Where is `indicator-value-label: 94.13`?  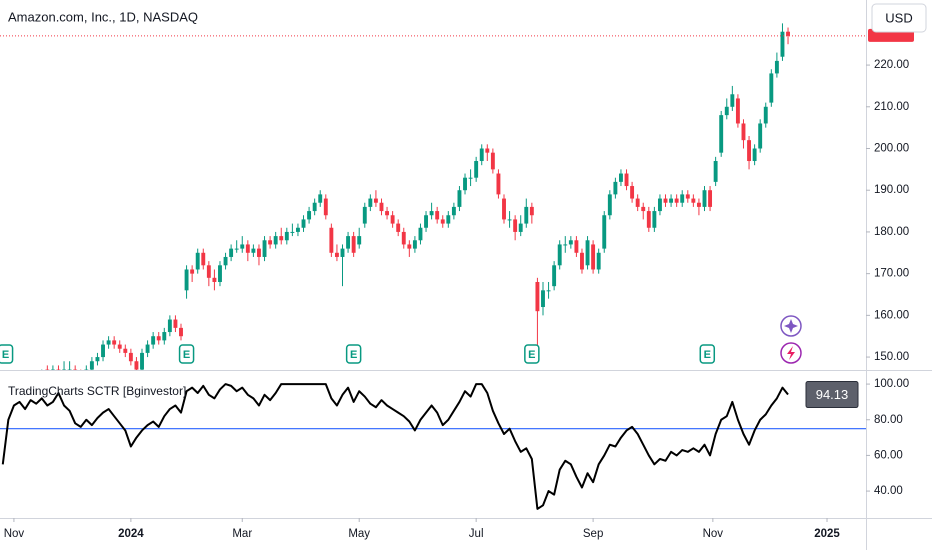 indicator-value-label: 94.13 is located at coordinates (832, 394).